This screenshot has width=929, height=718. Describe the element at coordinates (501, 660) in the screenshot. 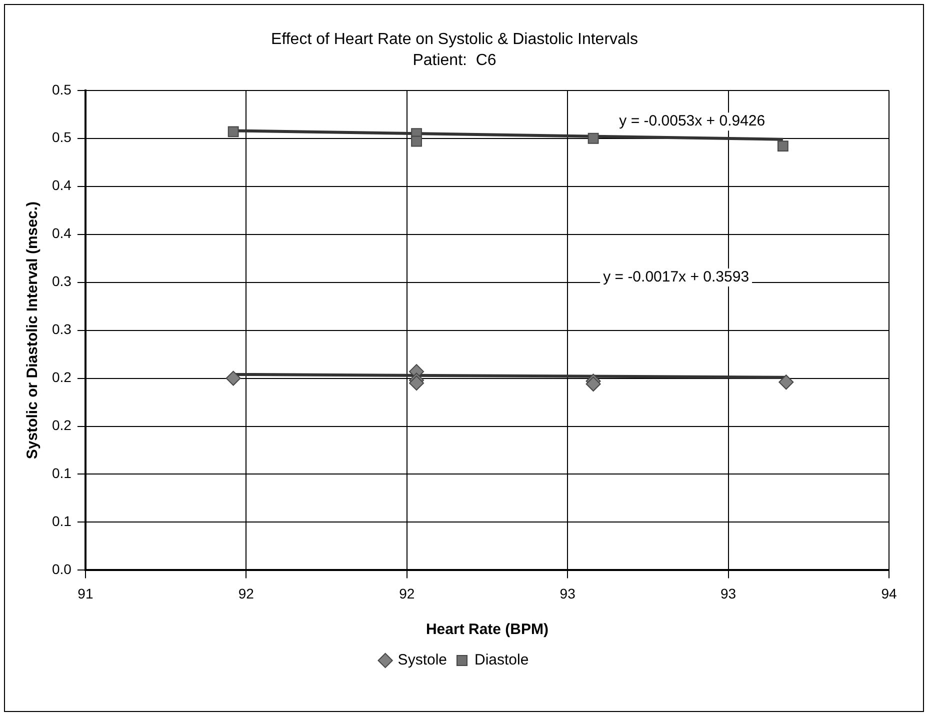

I see `legend-label: Diastole` at that location.